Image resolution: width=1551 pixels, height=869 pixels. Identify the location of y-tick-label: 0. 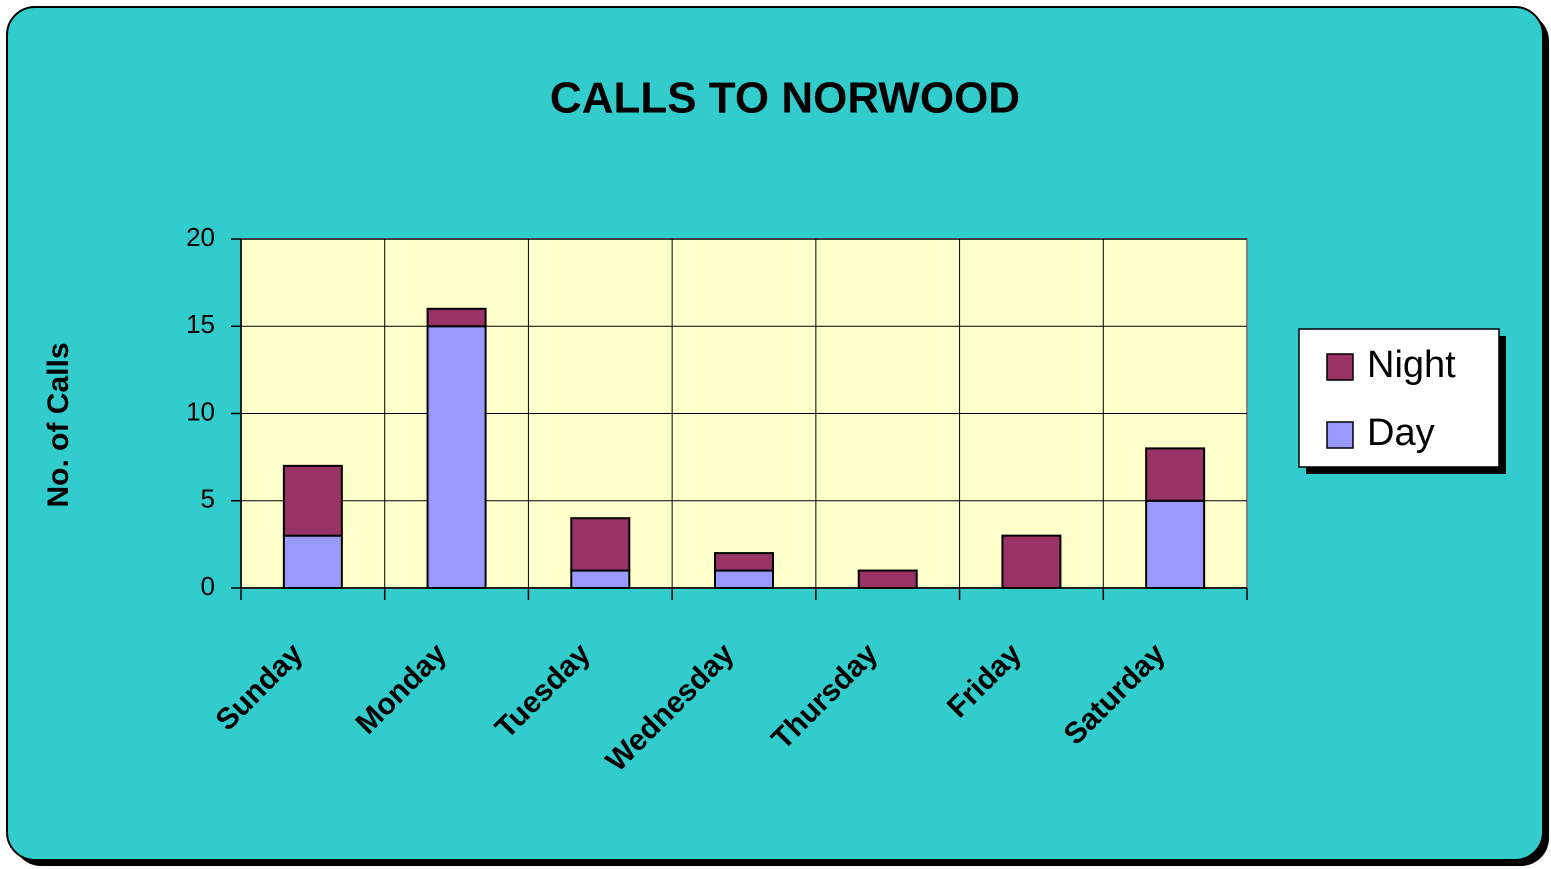
(208, 586).